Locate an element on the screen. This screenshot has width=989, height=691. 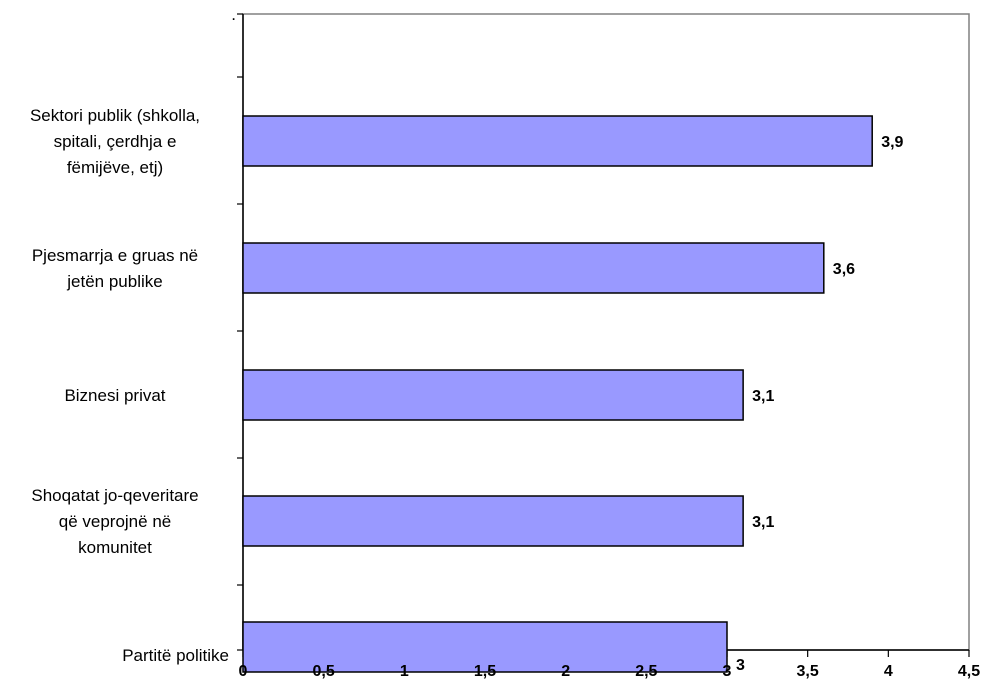
data-label: 3,6 is located at coordinates (844, 269).